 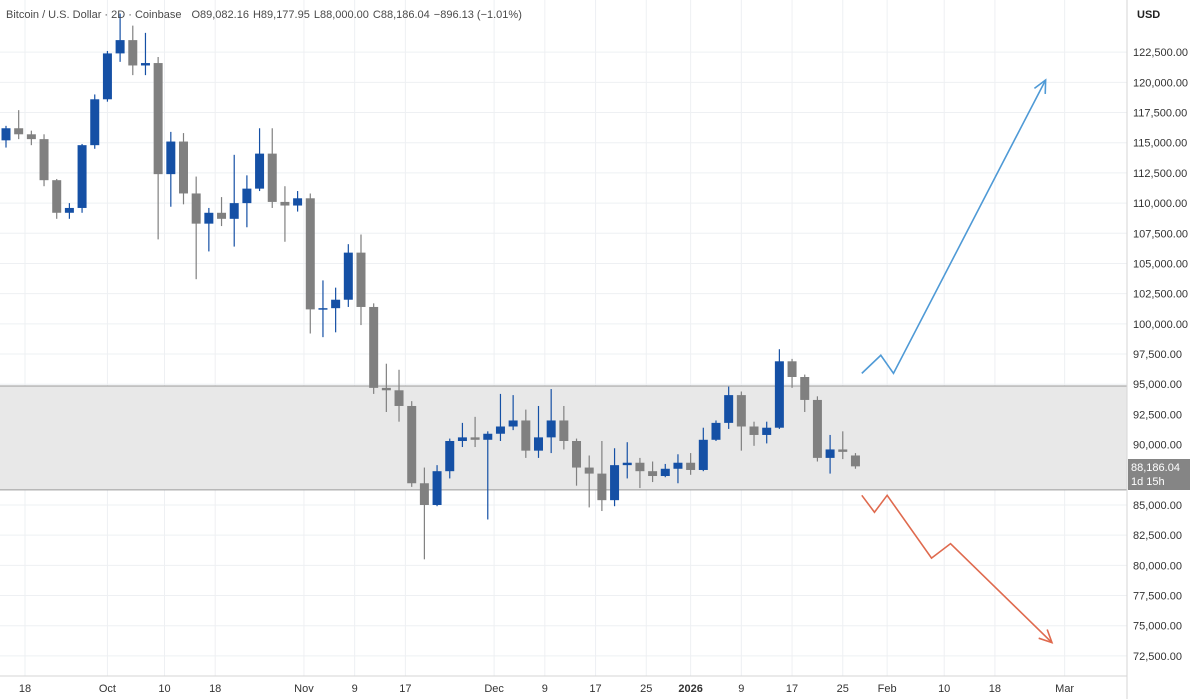 I want to click on low-value: L88,000.00, so click(x=341, y=15).